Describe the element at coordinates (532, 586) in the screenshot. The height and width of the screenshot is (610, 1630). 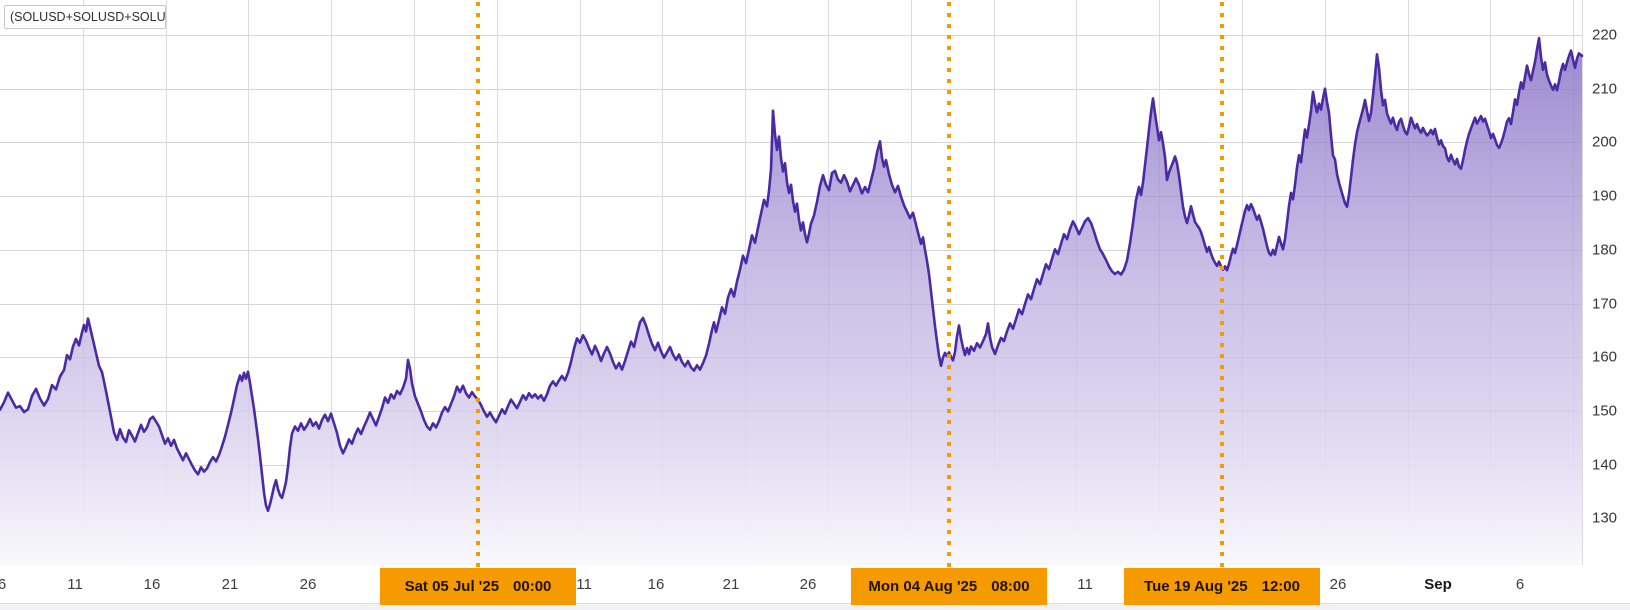
I see `event-time-text: 00:00` at that location.